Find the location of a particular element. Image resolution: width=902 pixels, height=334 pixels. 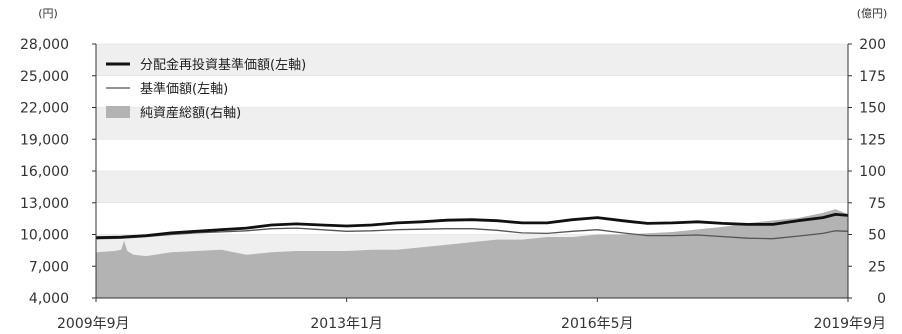

right-tick-label: 50 is located at coordinates (877, 236).